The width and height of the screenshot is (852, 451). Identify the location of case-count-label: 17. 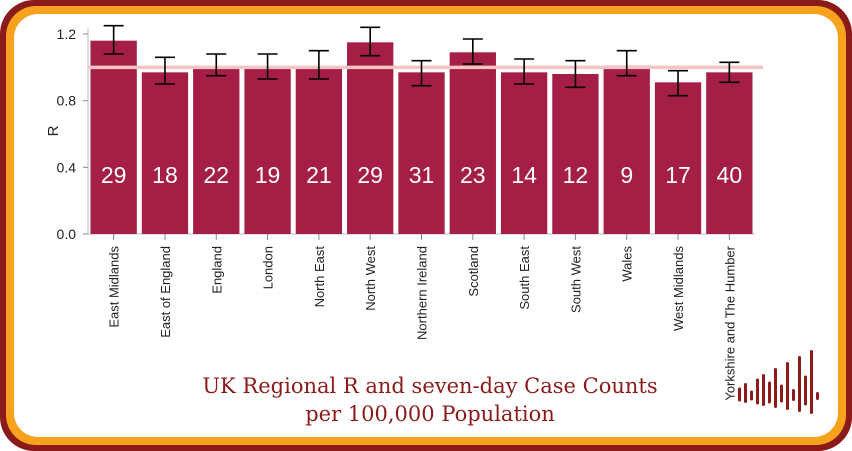
(678, 175).